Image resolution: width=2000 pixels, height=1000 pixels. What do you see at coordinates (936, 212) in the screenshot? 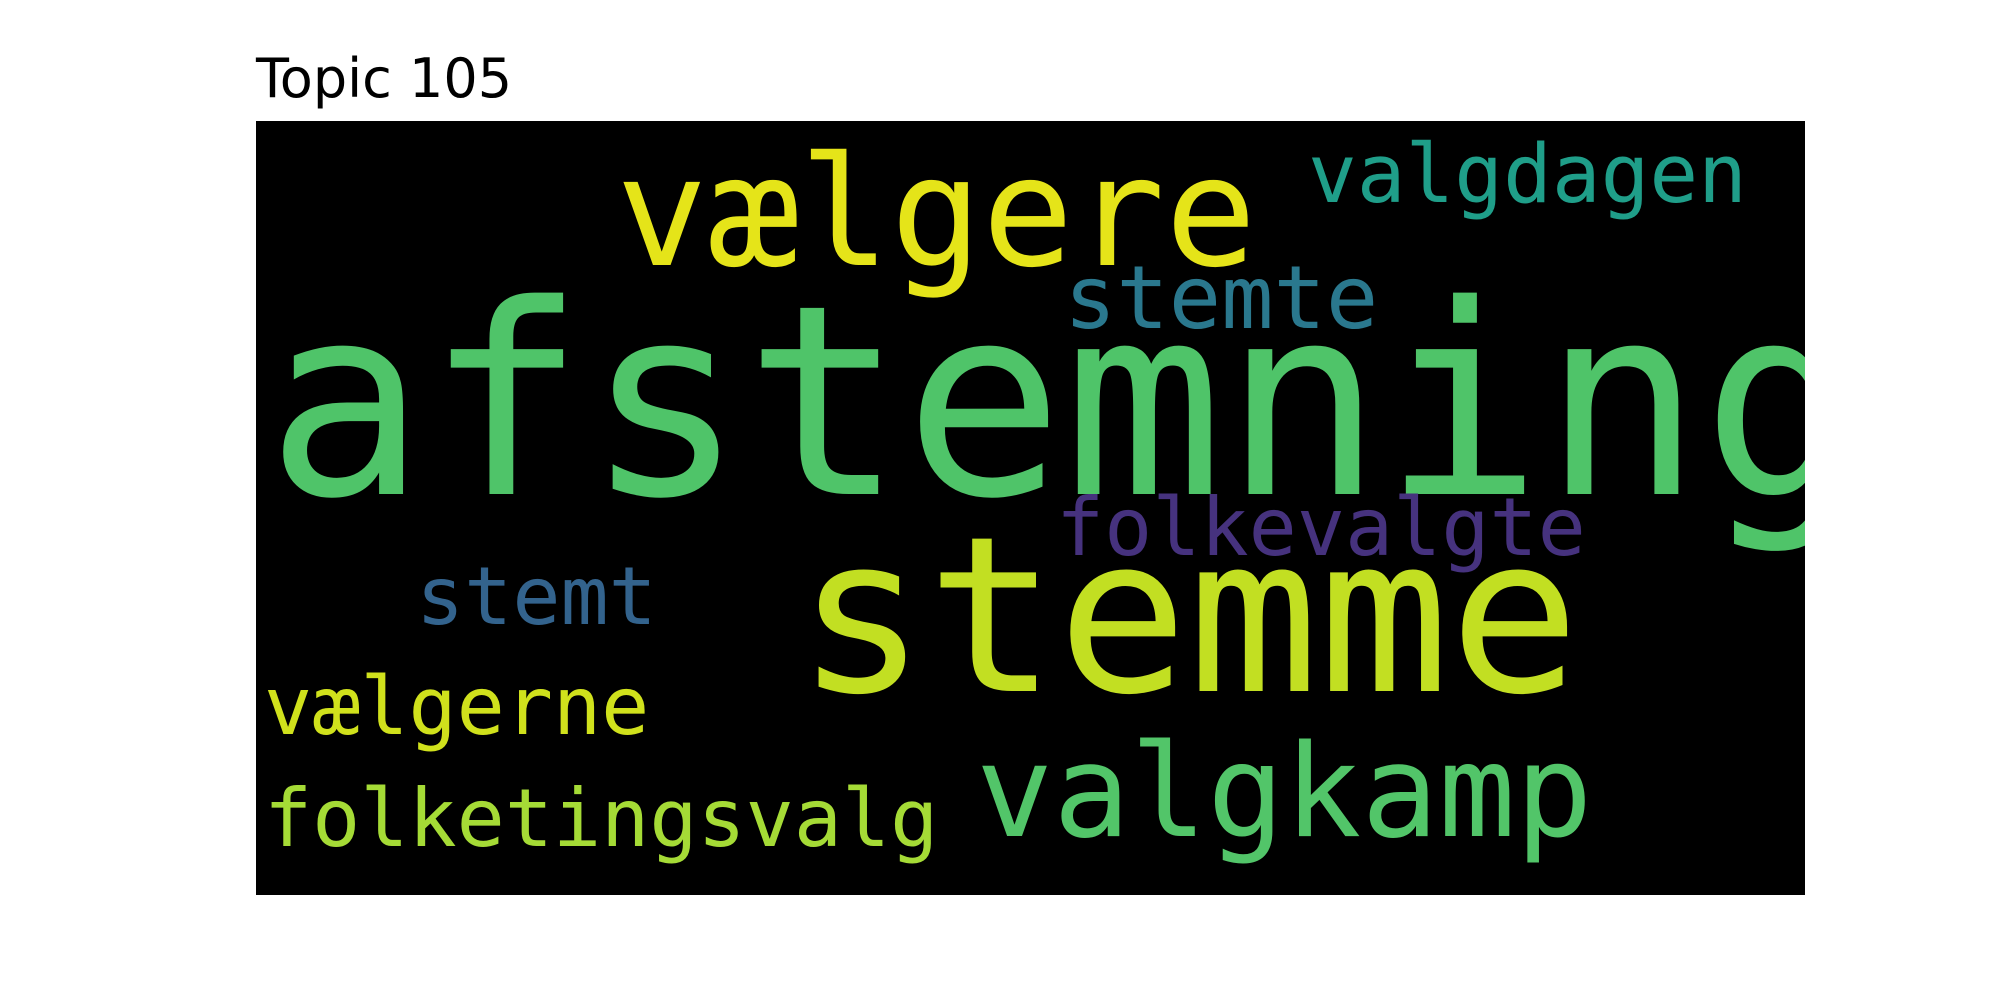
I see `word-vaelgere: vælgere` at bounding box center [936, 212].